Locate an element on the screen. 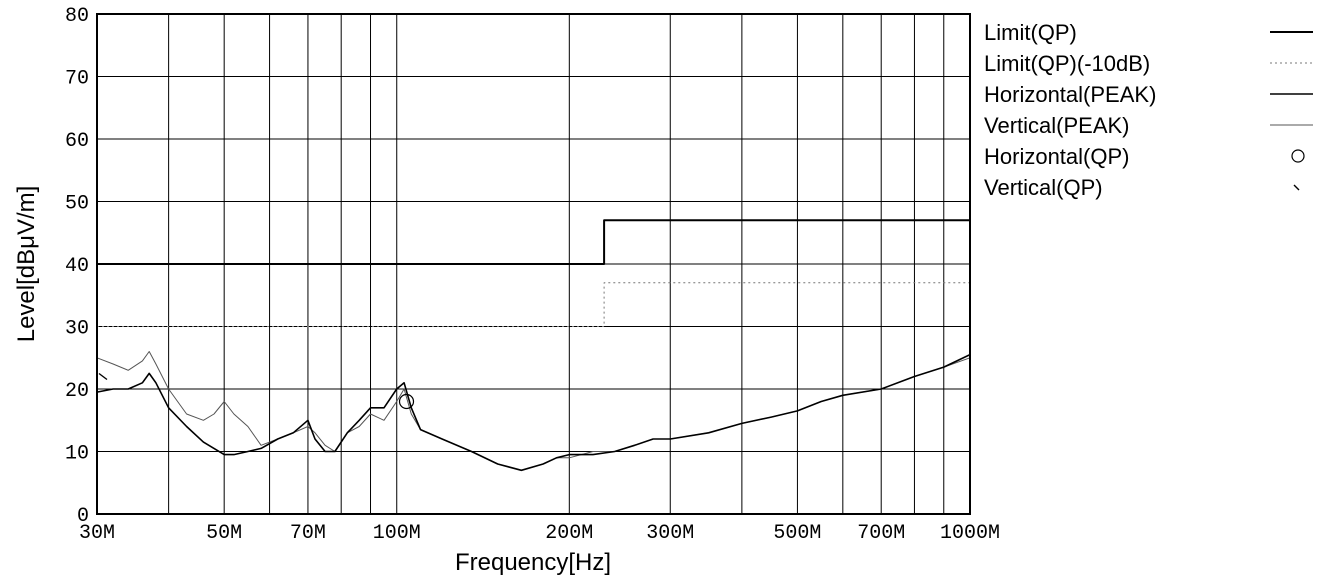 Image resolution: width=1325 pixels, height=580 pixels. x-axis-label: Frequency[Hz] is located at coordinates (533, 562).